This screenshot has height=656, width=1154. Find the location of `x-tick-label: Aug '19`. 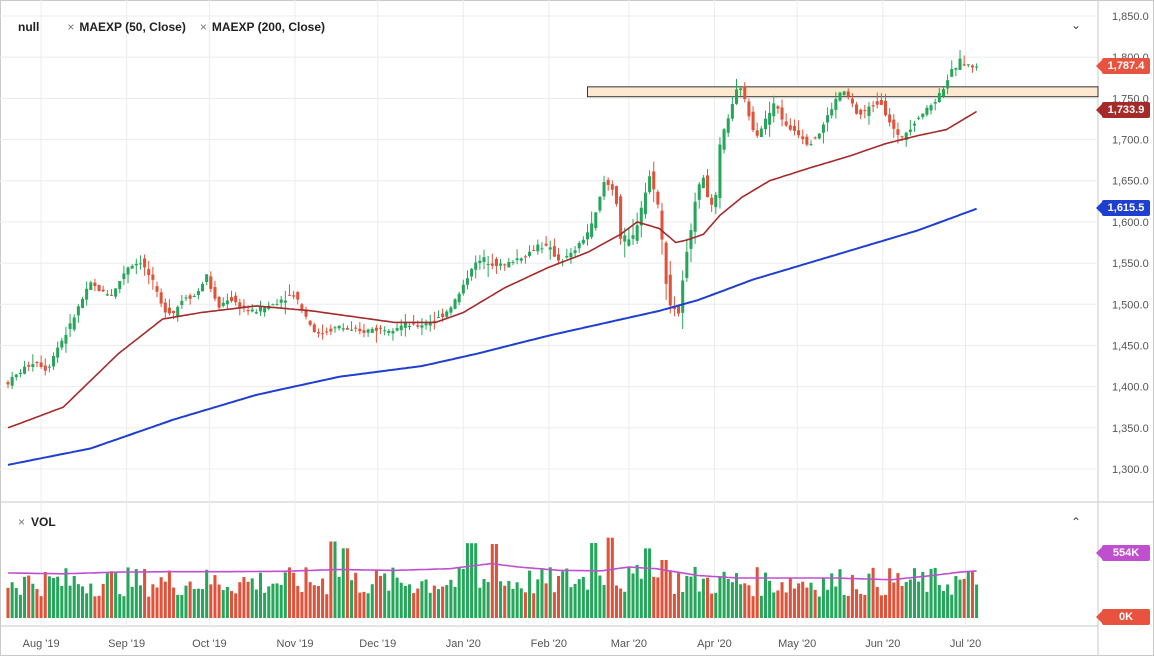

x-tick-label: Aug '19 is located at coordinates (41, 644).